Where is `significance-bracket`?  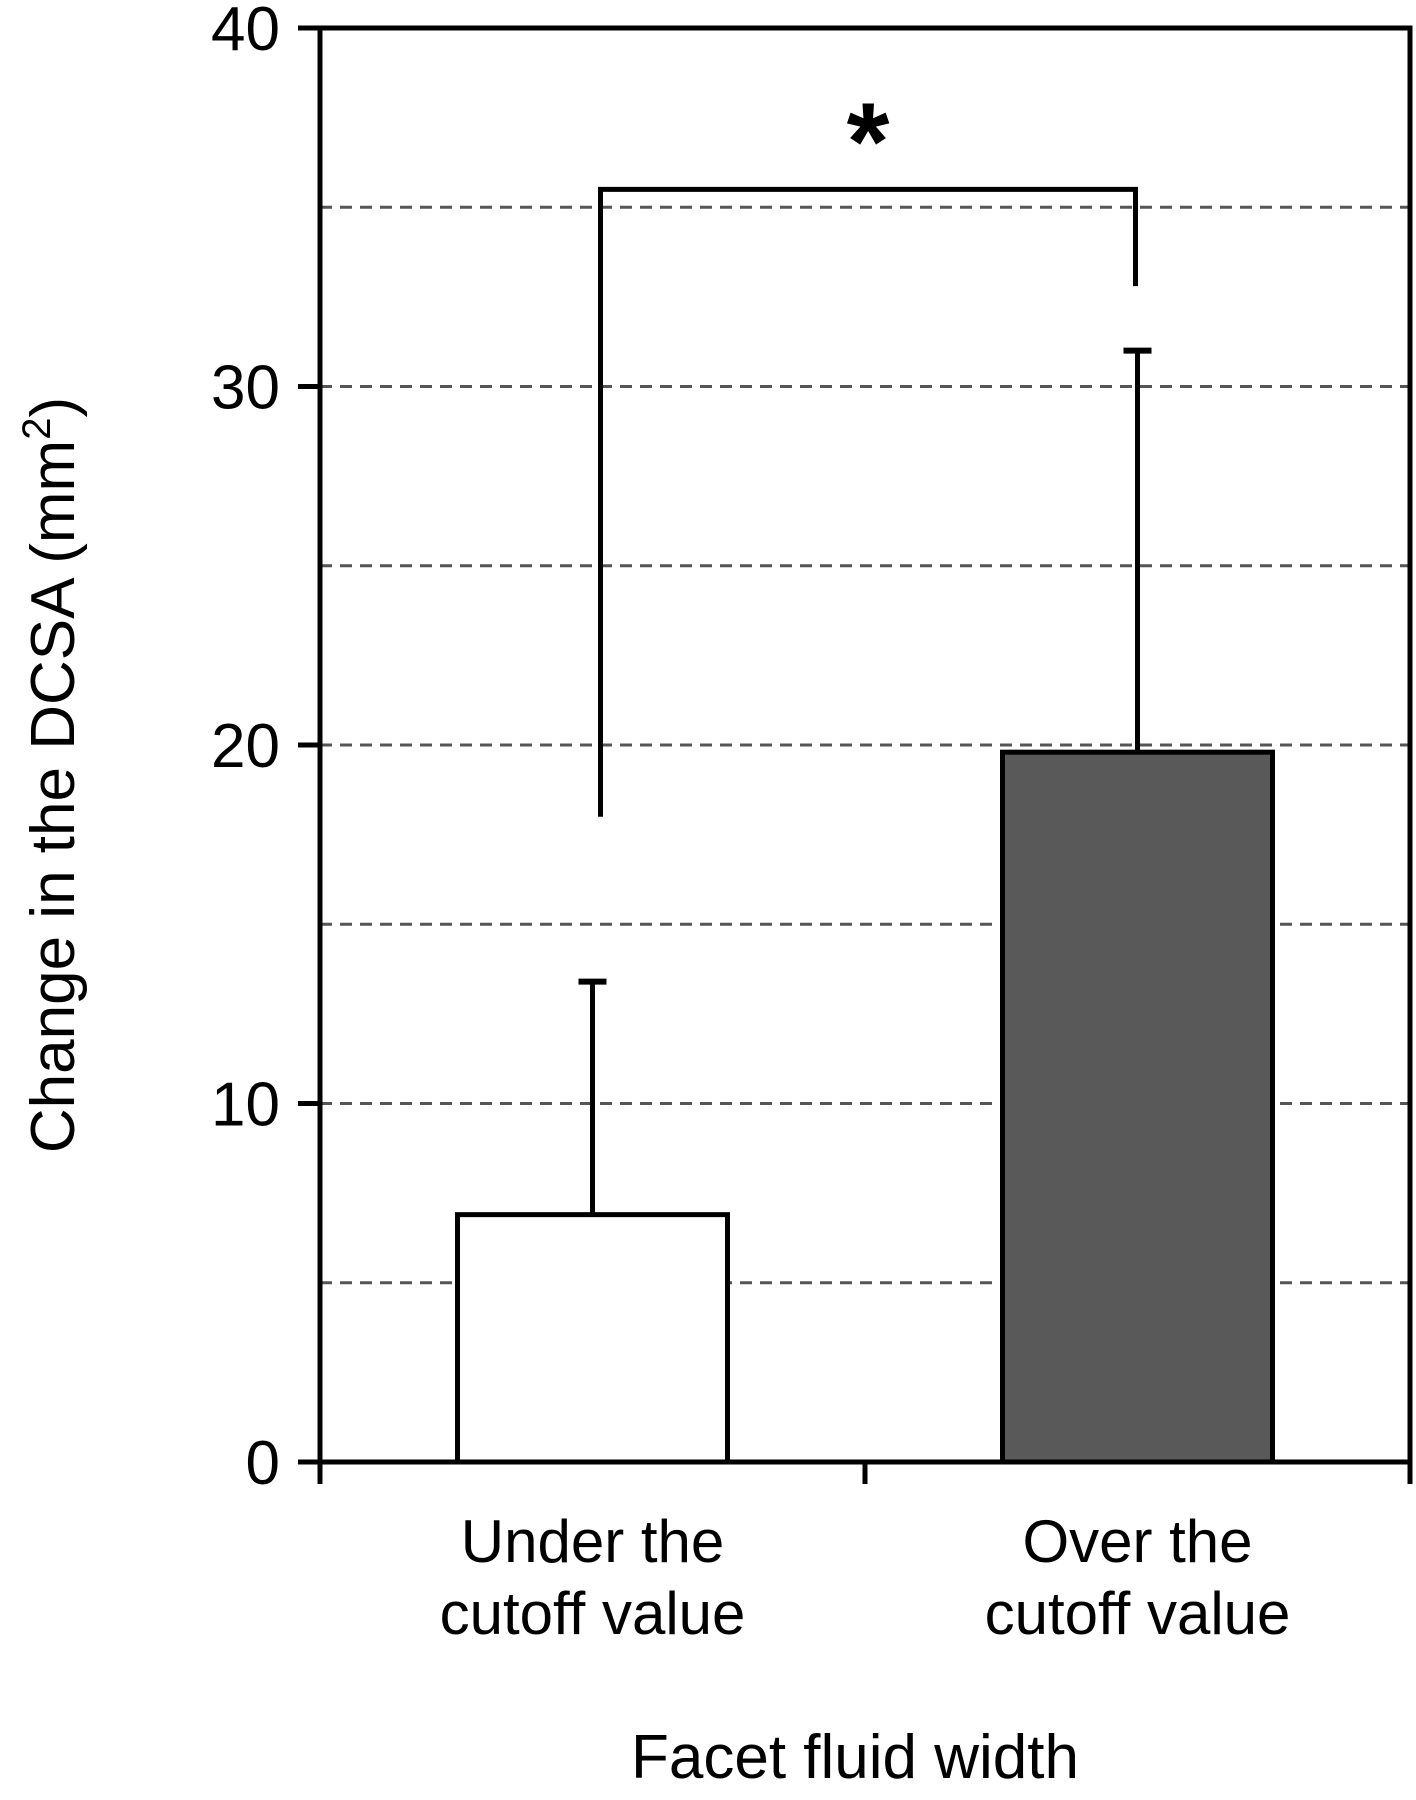 significance-bracket is located at coordinates (868, 501).